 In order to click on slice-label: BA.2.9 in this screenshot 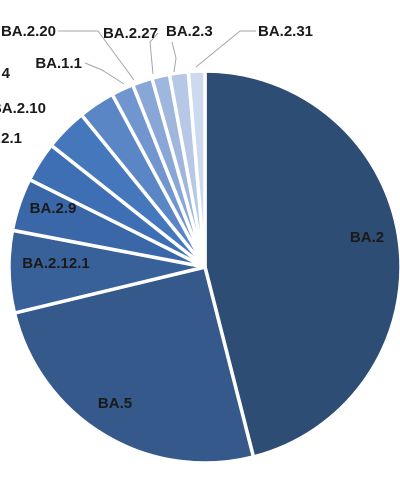, I will do `click(53, 208)`.